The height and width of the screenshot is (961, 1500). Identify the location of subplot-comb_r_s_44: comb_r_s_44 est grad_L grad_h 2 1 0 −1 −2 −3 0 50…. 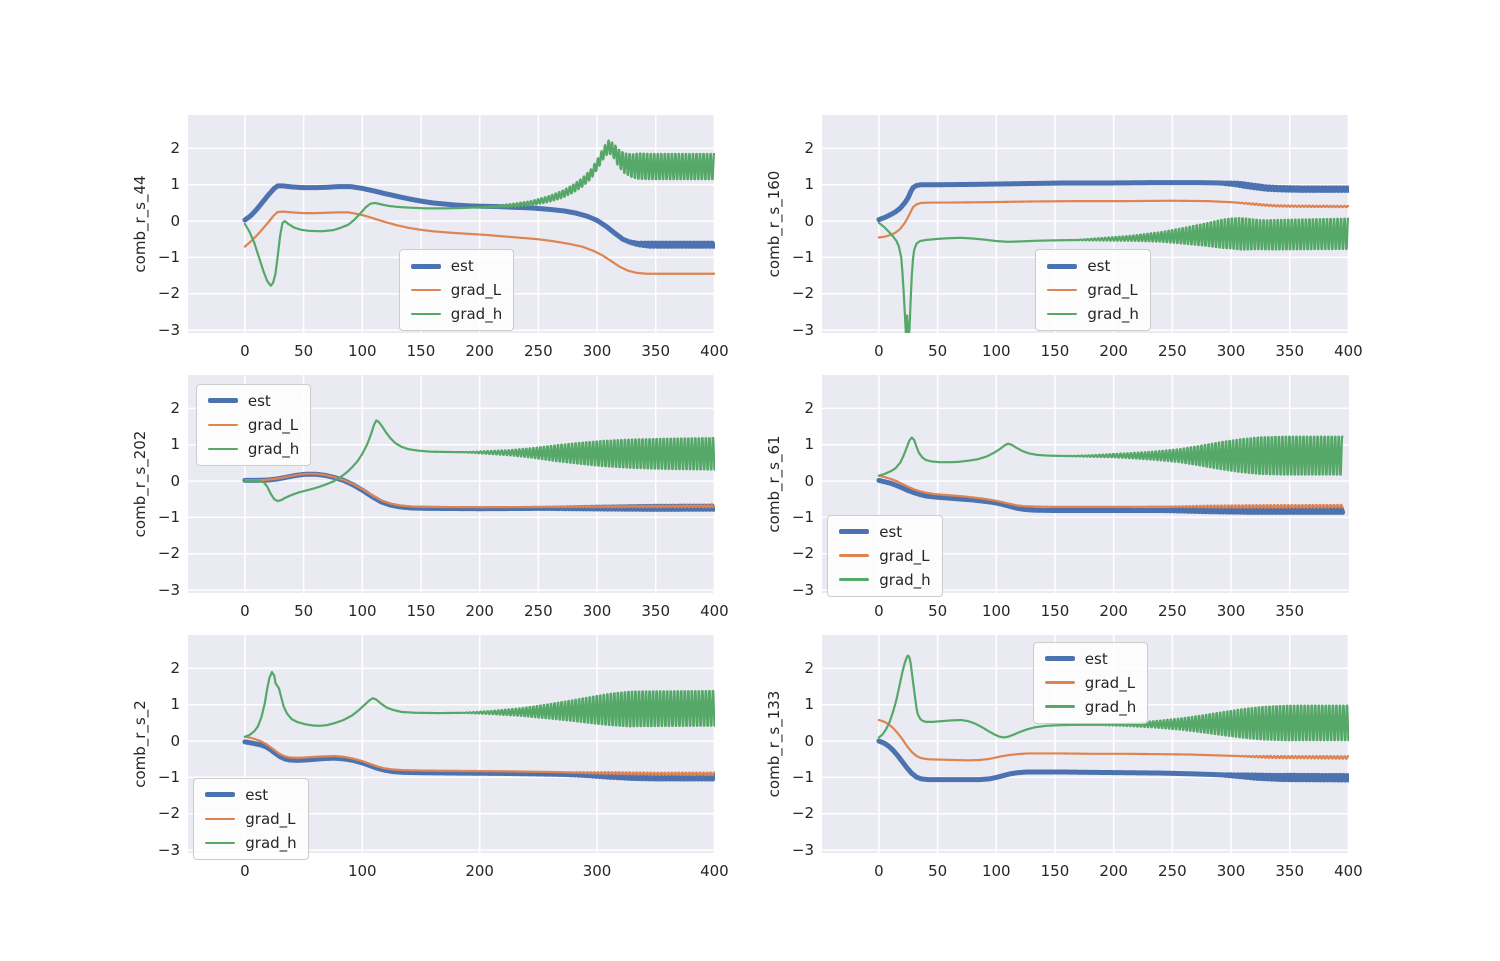
(430, 237).